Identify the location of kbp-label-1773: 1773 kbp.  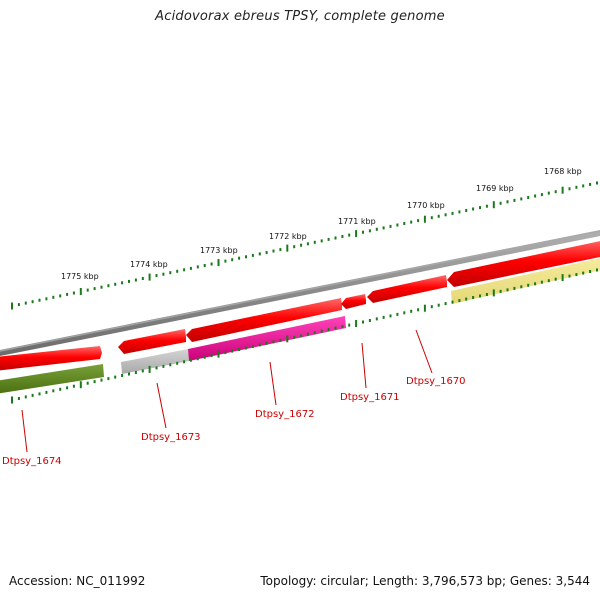
(219, 250).